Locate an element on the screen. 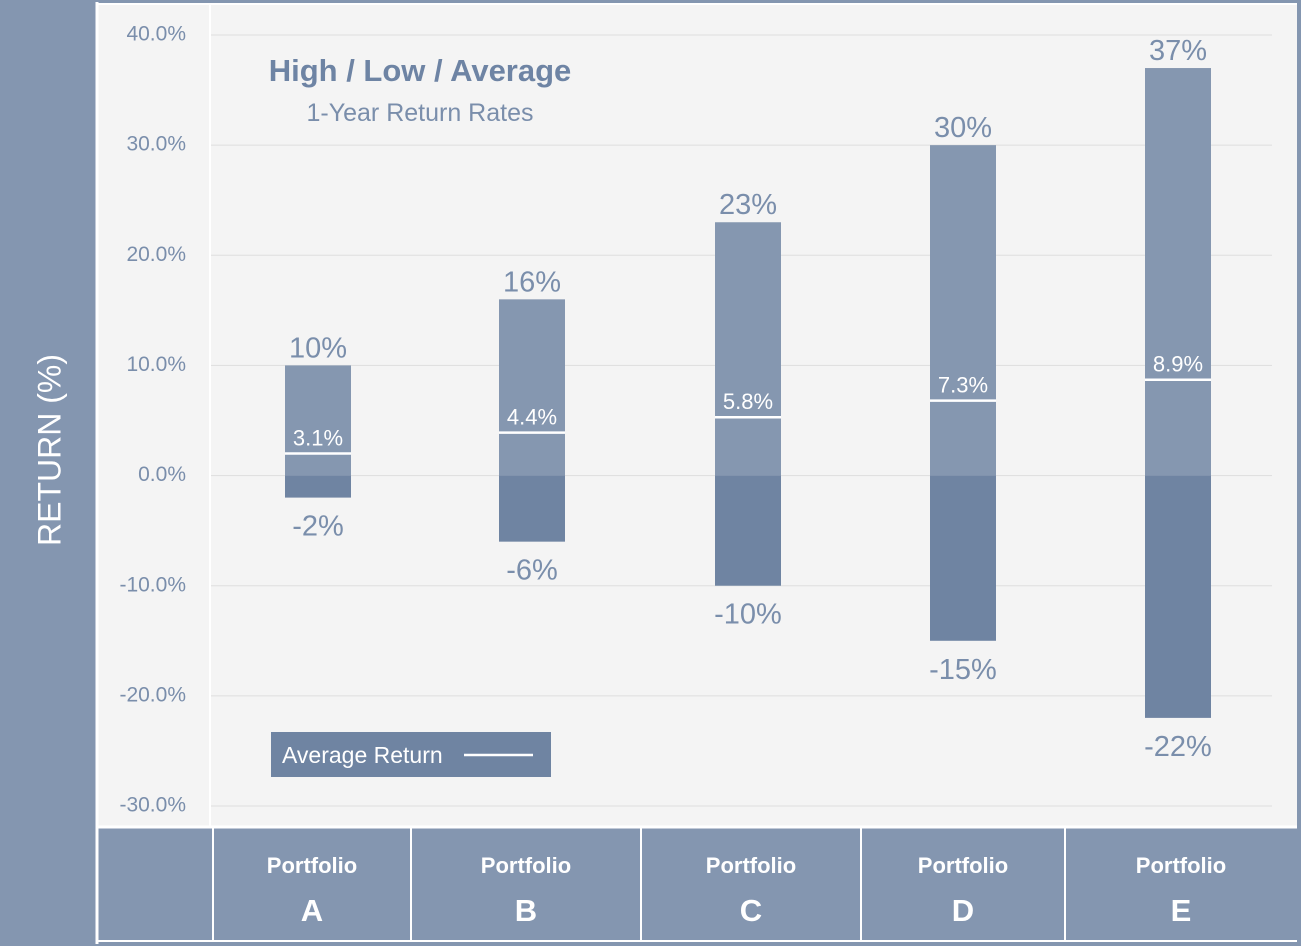 The image size is (1301, 946). category-label: E is located at coordinates (1181, 910).